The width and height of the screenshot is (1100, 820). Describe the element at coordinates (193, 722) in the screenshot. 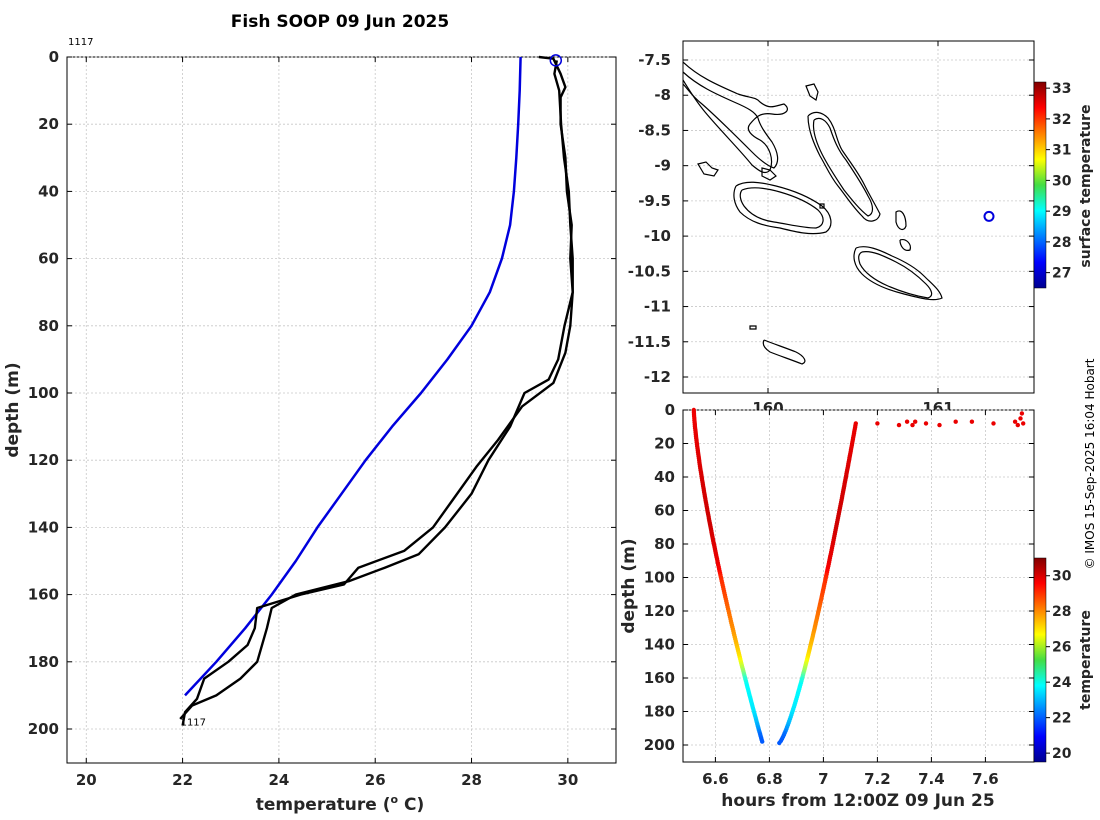

I see `profile-id-bottom: 1117` at that location.